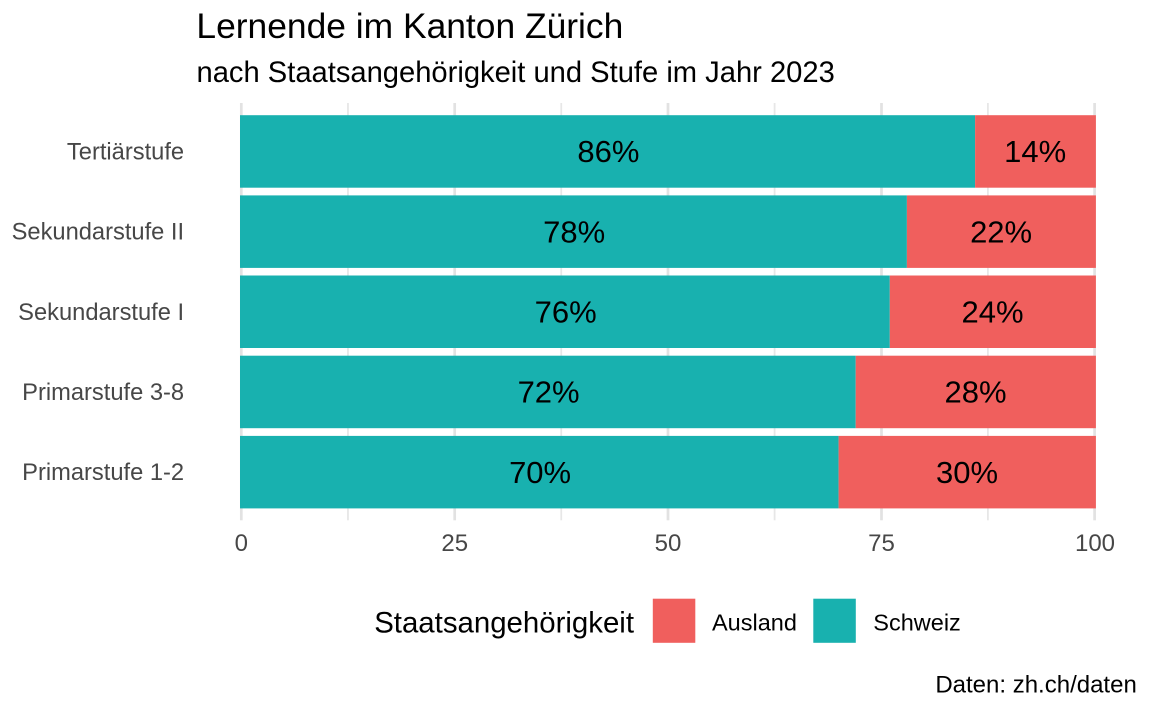 The height and width of the screenshot is (716, 1152). Describe the element at coordinates (668, 543) in the screenshot. I see `svg-text: 50` at that location.